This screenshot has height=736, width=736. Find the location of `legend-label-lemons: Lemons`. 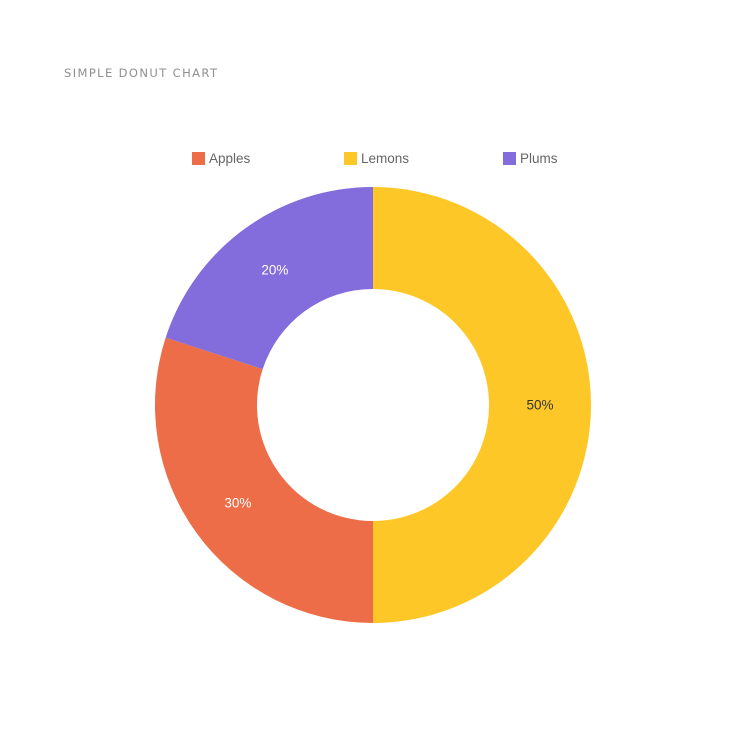

legend-label-lemons: Lemons is located at coordinates (385, 158).